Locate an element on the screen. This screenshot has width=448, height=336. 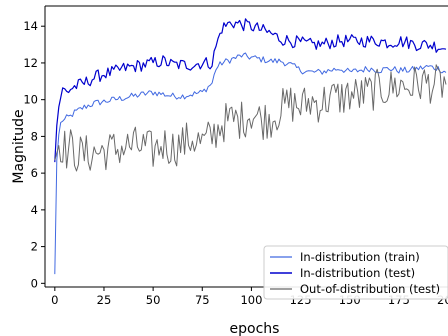
legend-label-2: In-distribution (test) is located at coordinates (357, 273).